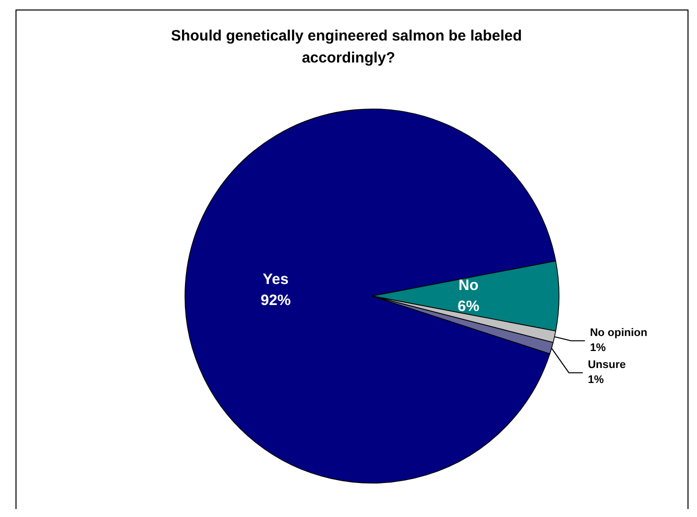  What do you see at coordinates (469, 306) in the screenshot?
I see `data-label: 6%` at bounding box center [469, 306].